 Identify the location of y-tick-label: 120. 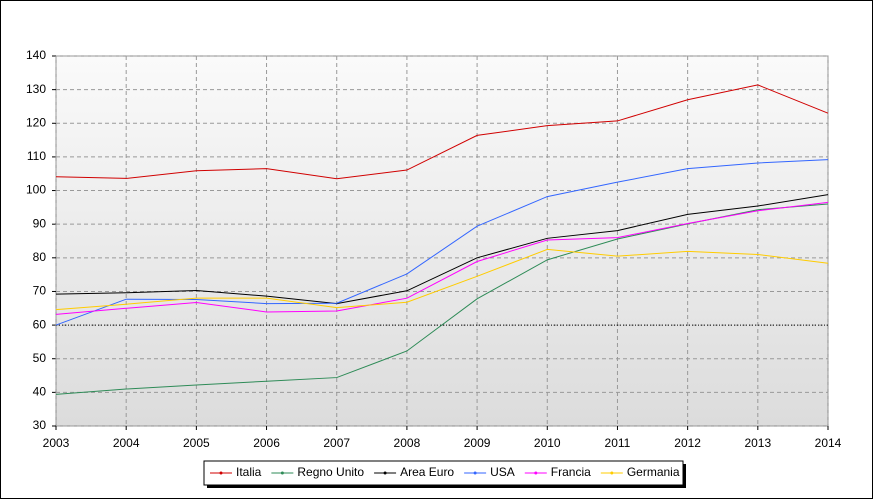
(36, 122).